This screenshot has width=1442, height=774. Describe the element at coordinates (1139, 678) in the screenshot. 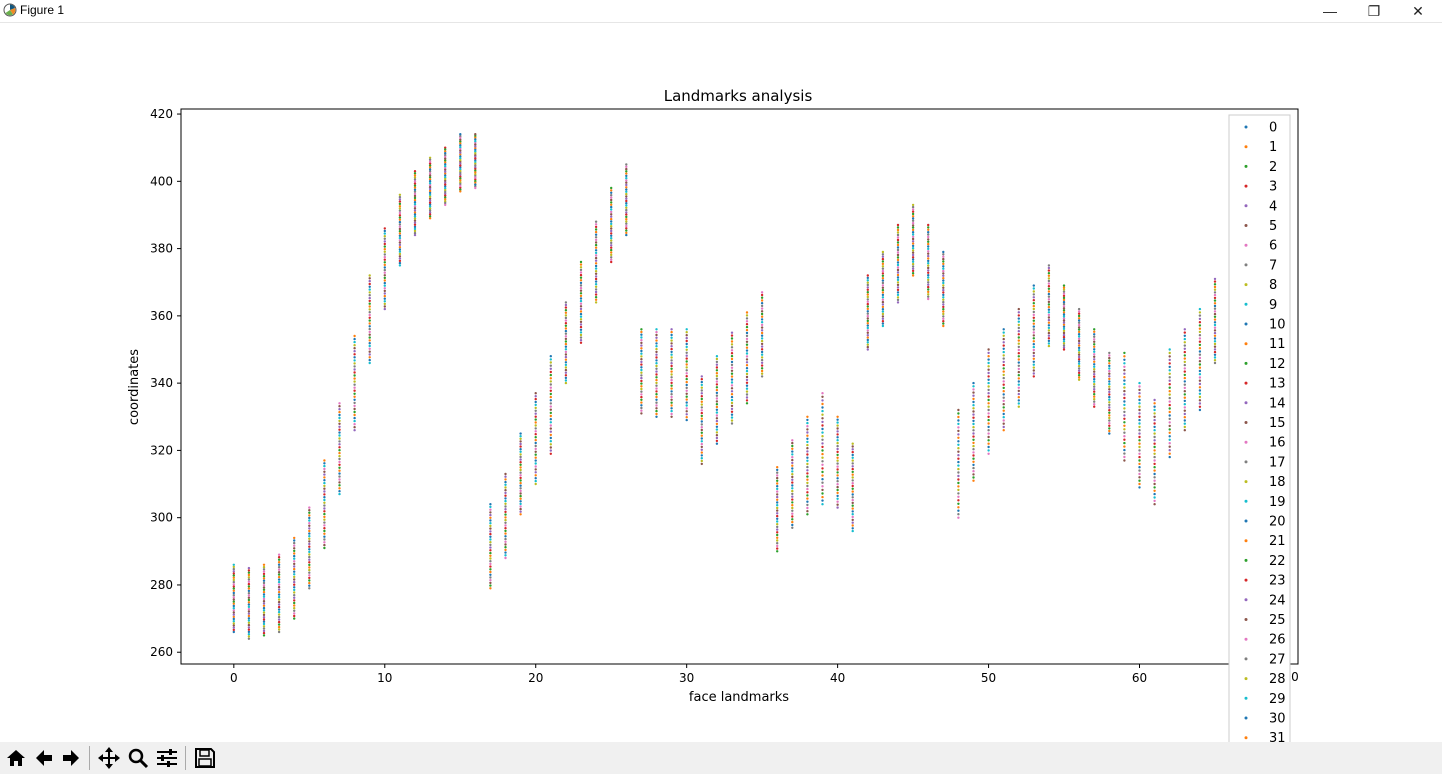

I see `x-tick-label: 60` at that location.